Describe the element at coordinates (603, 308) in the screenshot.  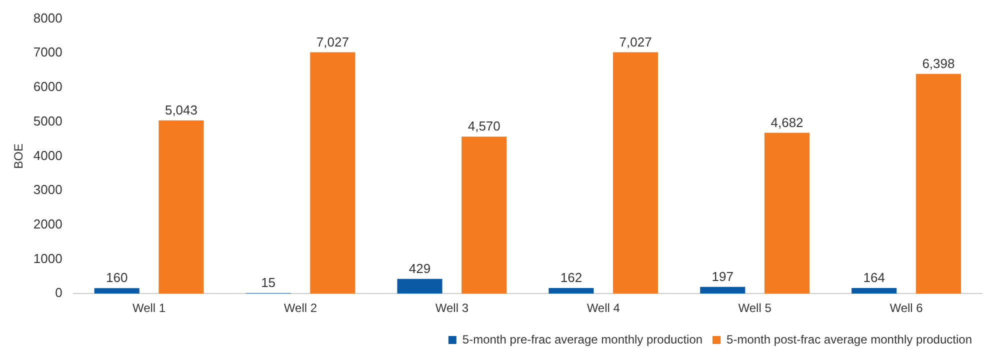
I see `x-tick-label: Well 4` at that location.